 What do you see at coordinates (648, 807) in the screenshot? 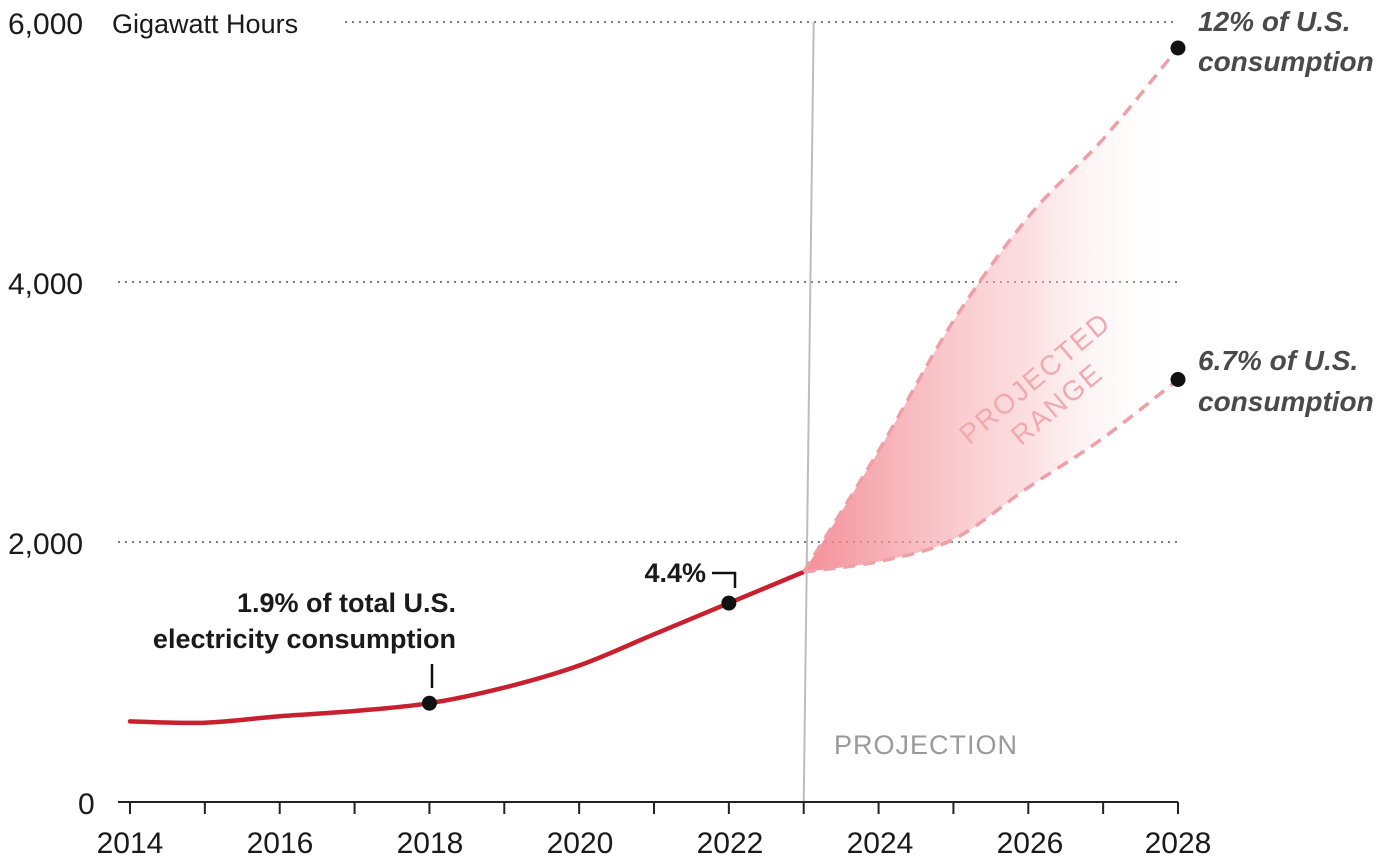
I see `x-axis` at bounding box center [648, 807].